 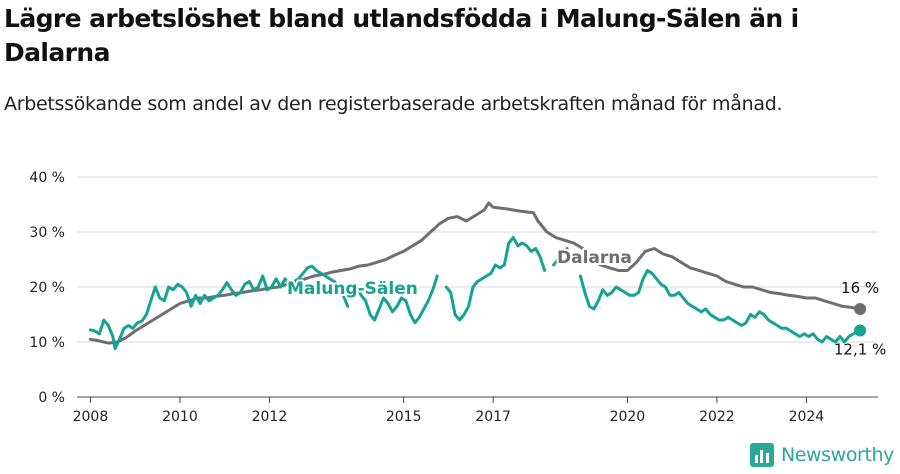 What do you see at coordinates (628, 417) in the screenshot?
I see `x-tick-label: 2020` at bounding box center [628, 417].